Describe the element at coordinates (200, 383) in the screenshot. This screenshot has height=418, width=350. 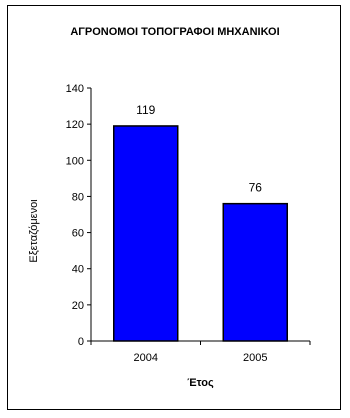
I see `x-axis-title: Έτος` at that location.